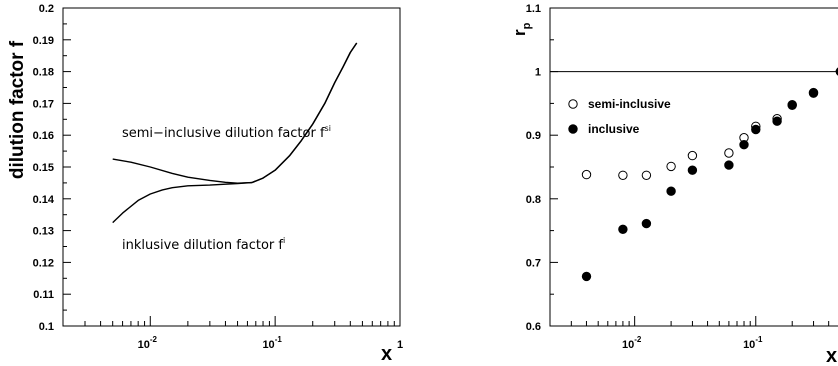 This screenshot has width=838, height=366. Describe the element at coordinates (43, 41) in the screenshot. I see `left-y-tick-label: 0.19` at that location.